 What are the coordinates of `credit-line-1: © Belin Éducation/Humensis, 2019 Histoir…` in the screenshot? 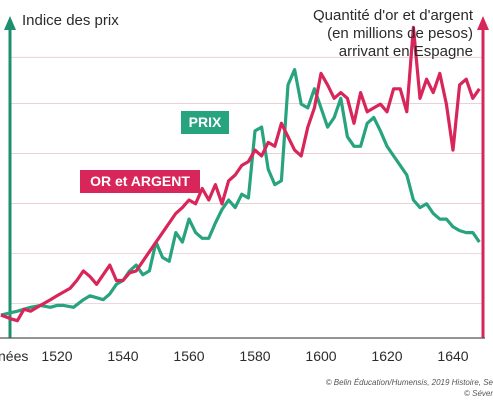 It's located at (409, 382).